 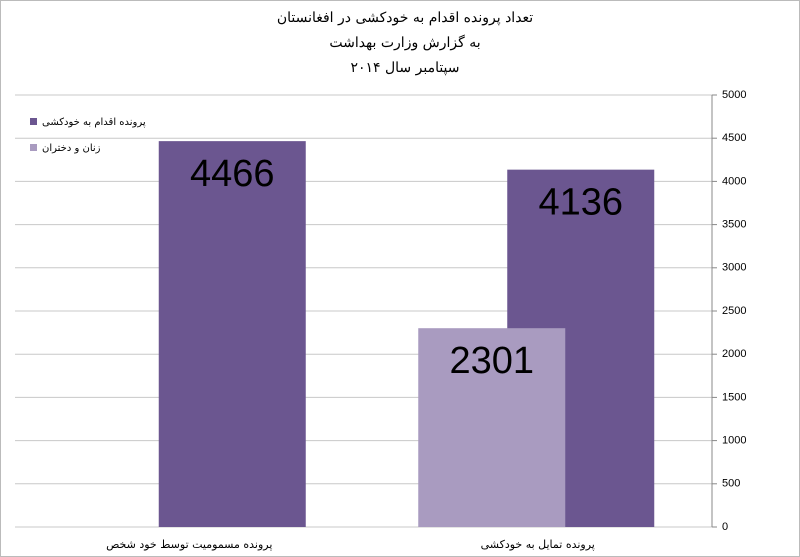 I want to click on legend-label: پرونده اقدام به خودکشی, so click(x=94, y=122).